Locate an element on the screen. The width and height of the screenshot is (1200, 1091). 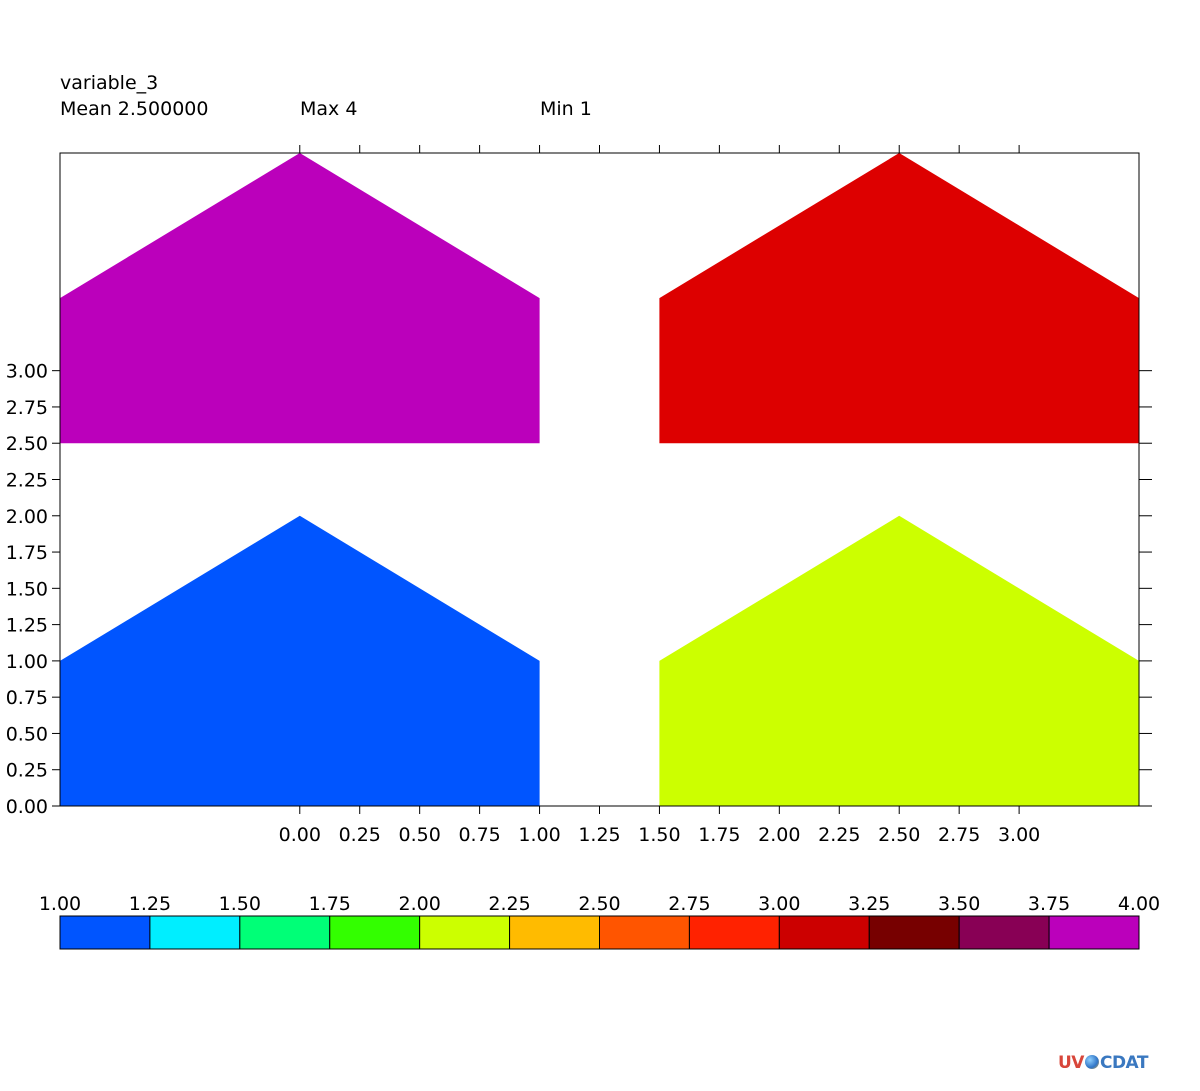
x-tick-label-0: 0.00 is located at coordinates (300, 835).